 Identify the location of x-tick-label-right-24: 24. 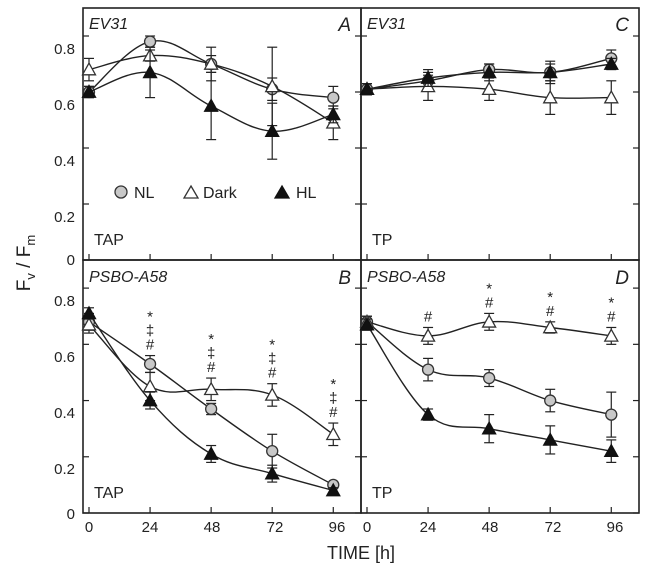
(428, 527).